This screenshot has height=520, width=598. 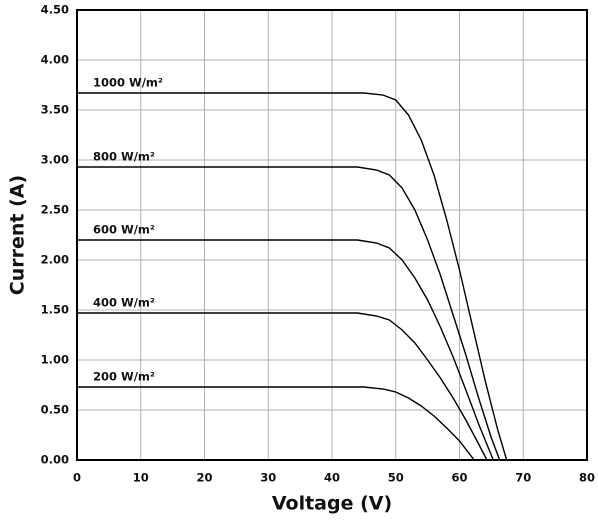 What do you see at coordinates (55, 410) in the screenshot?
I see `y-tick-label: 0.50` at bounding box center [55, 410].